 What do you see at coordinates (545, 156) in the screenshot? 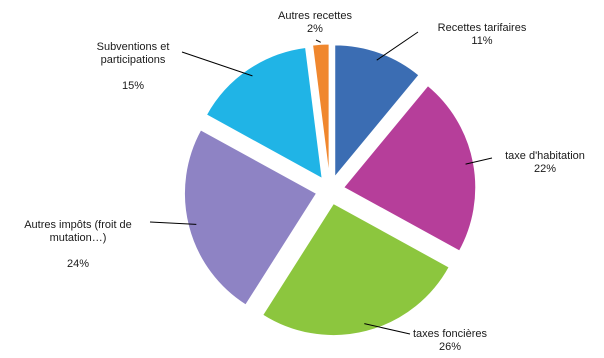
I see `slice-name: taxe d'habitation` at bounding box center [545, 156].